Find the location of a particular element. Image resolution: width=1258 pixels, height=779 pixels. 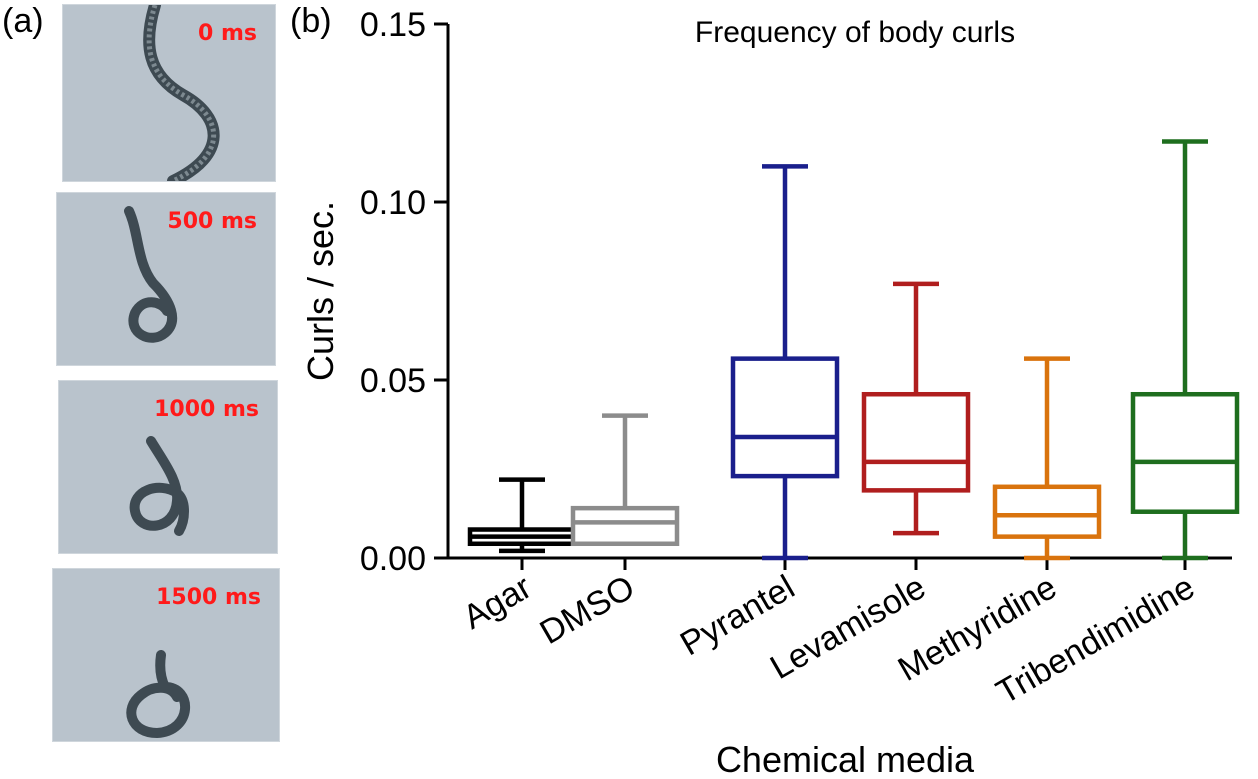

frame-time-label: 500 ms is located at coordinates (212, 221).